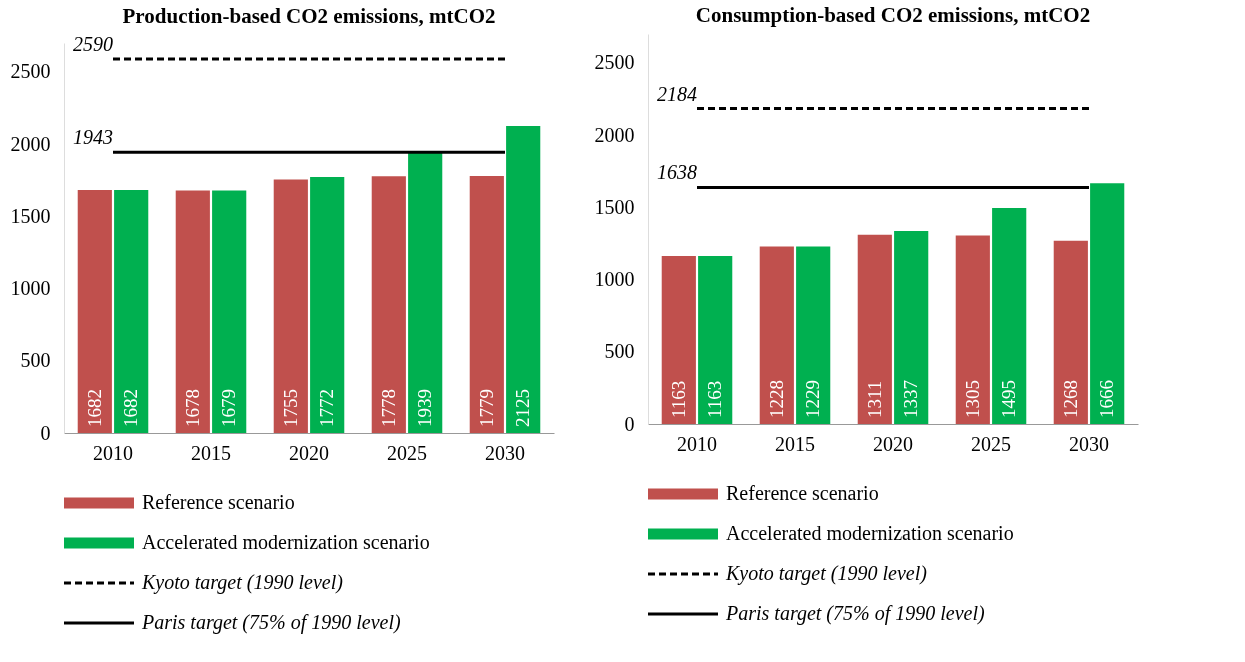 This screenshot has width=1245, height=662. What do you see at coordinates (327, 408) in the screenshot?
I see `data-label: 1772` at bounding box center [327, 408].